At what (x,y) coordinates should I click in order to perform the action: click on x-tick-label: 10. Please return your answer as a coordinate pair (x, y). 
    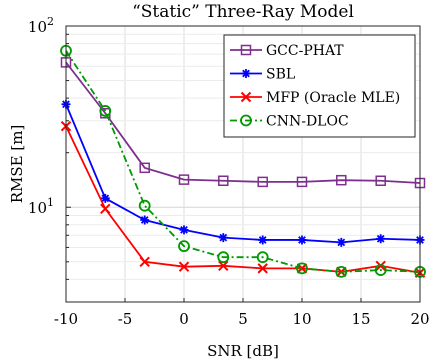
    Looking at the image, I should click on (301, 319).